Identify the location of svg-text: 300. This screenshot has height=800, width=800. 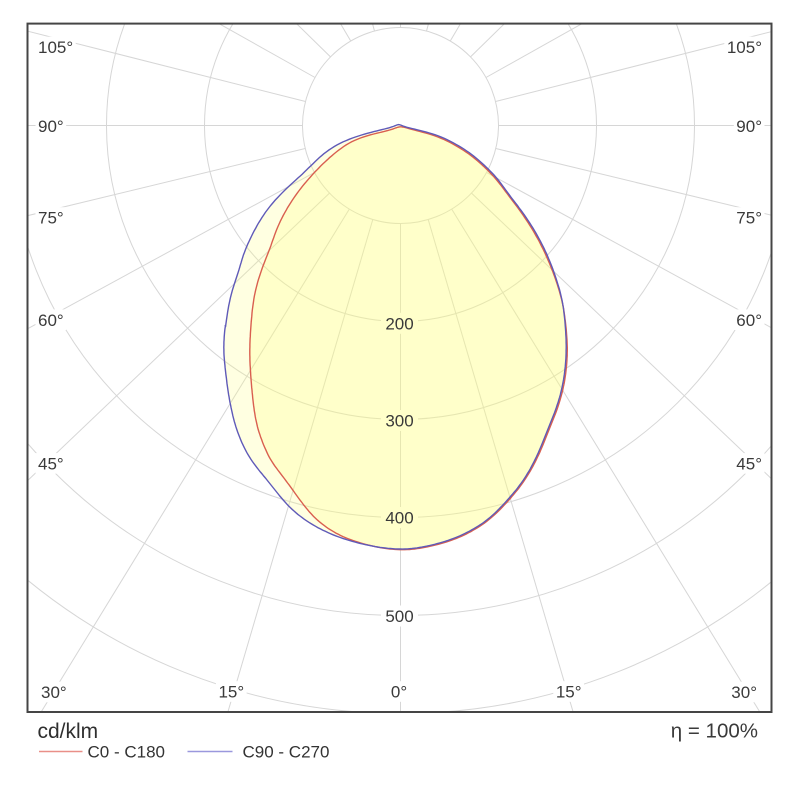
(399, 421).